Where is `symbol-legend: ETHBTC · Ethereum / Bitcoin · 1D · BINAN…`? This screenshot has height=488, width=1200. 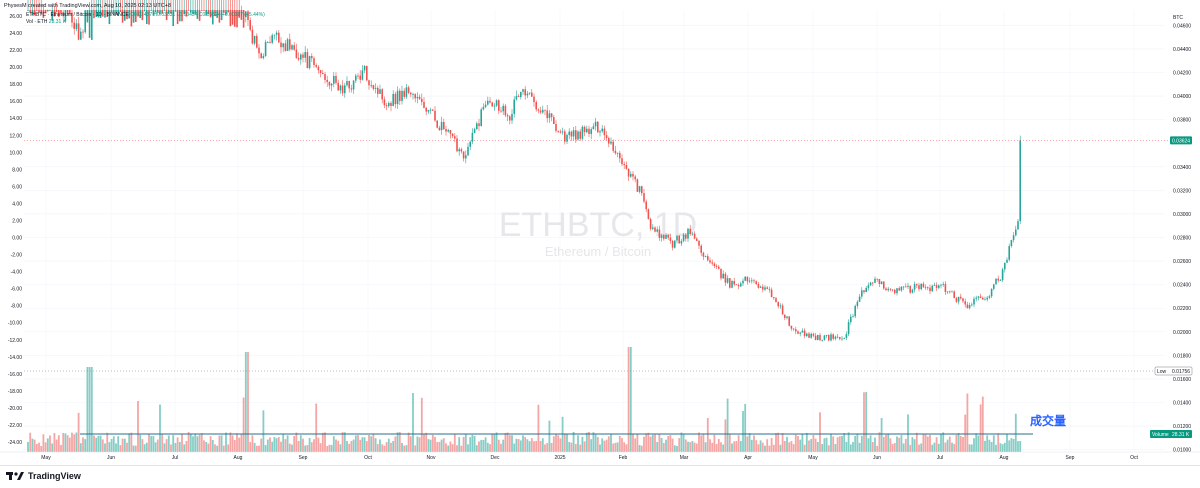
symbol-legend: ETHBTC · Ethereum / Bitcoin · 1D · BINAN… is located at coordinates (145, 15).